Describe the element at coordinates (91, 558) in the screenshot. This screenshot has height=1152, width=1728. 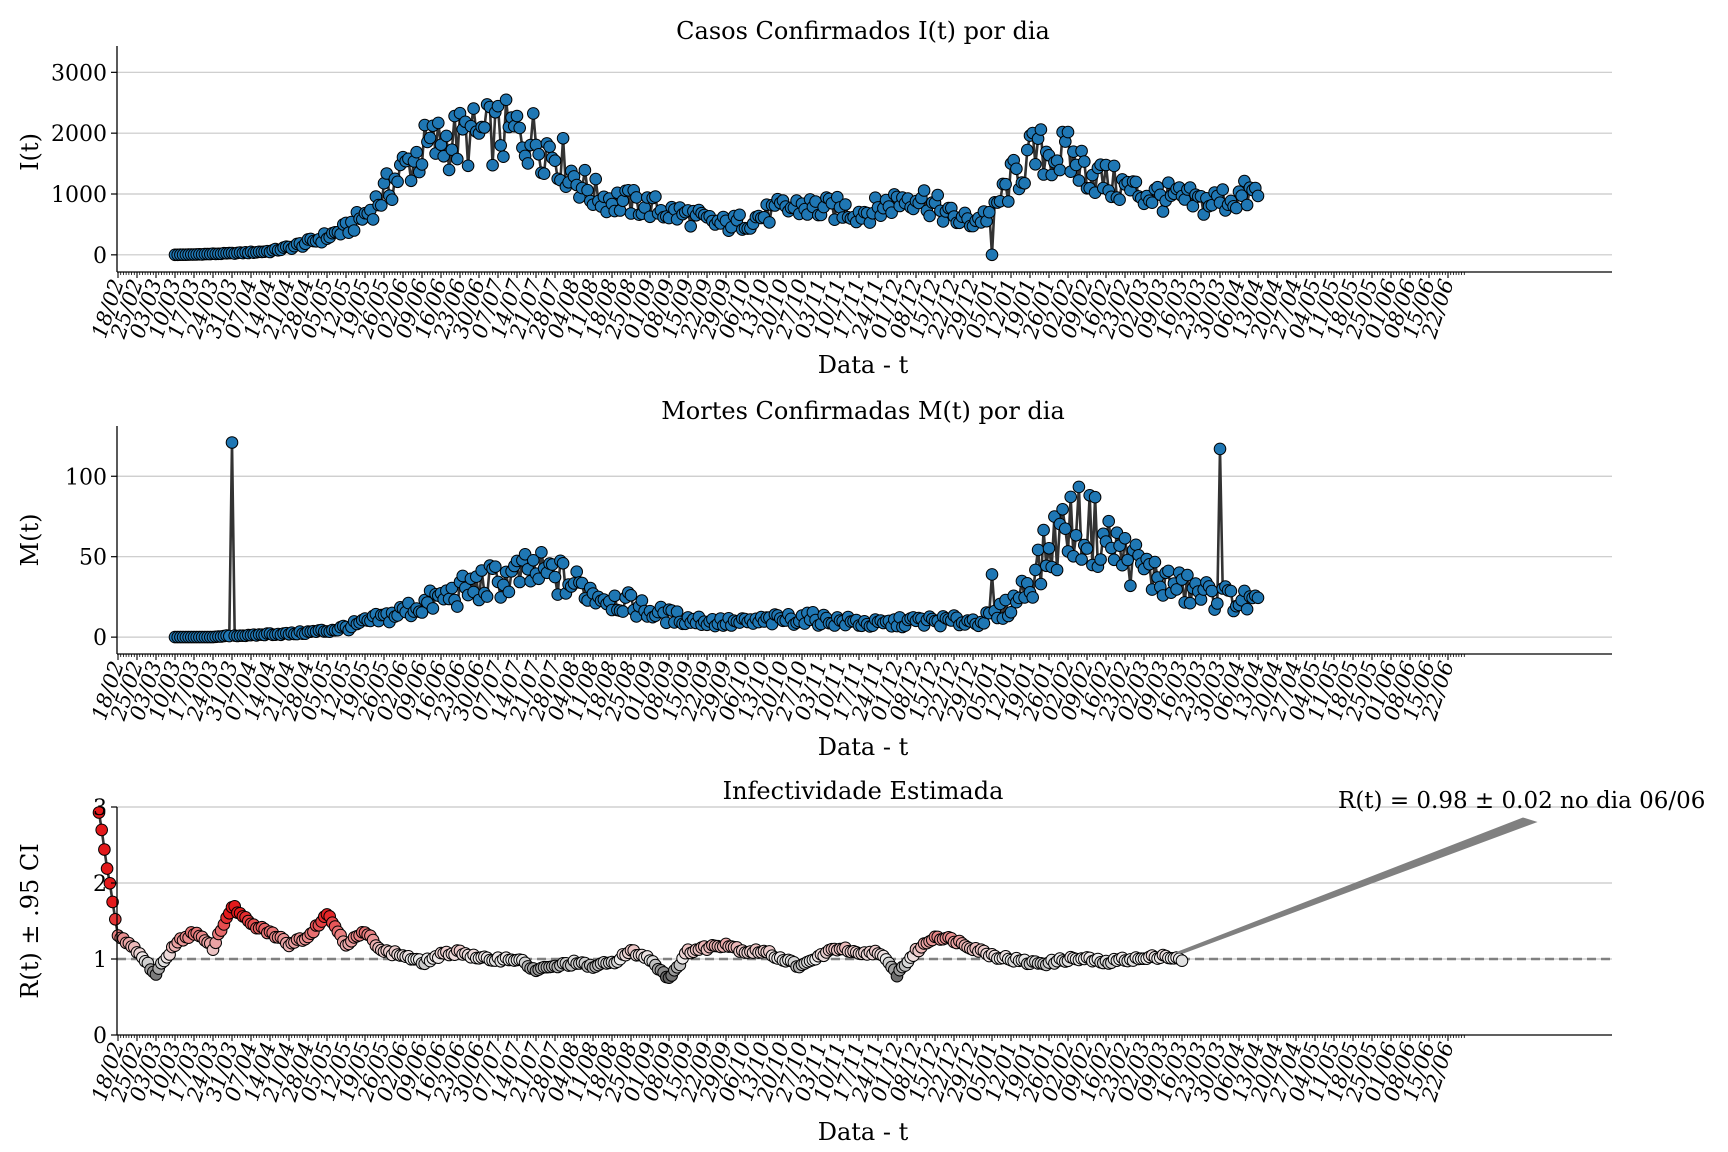
I see `y-tick-labels: 0 50 100` at that location.